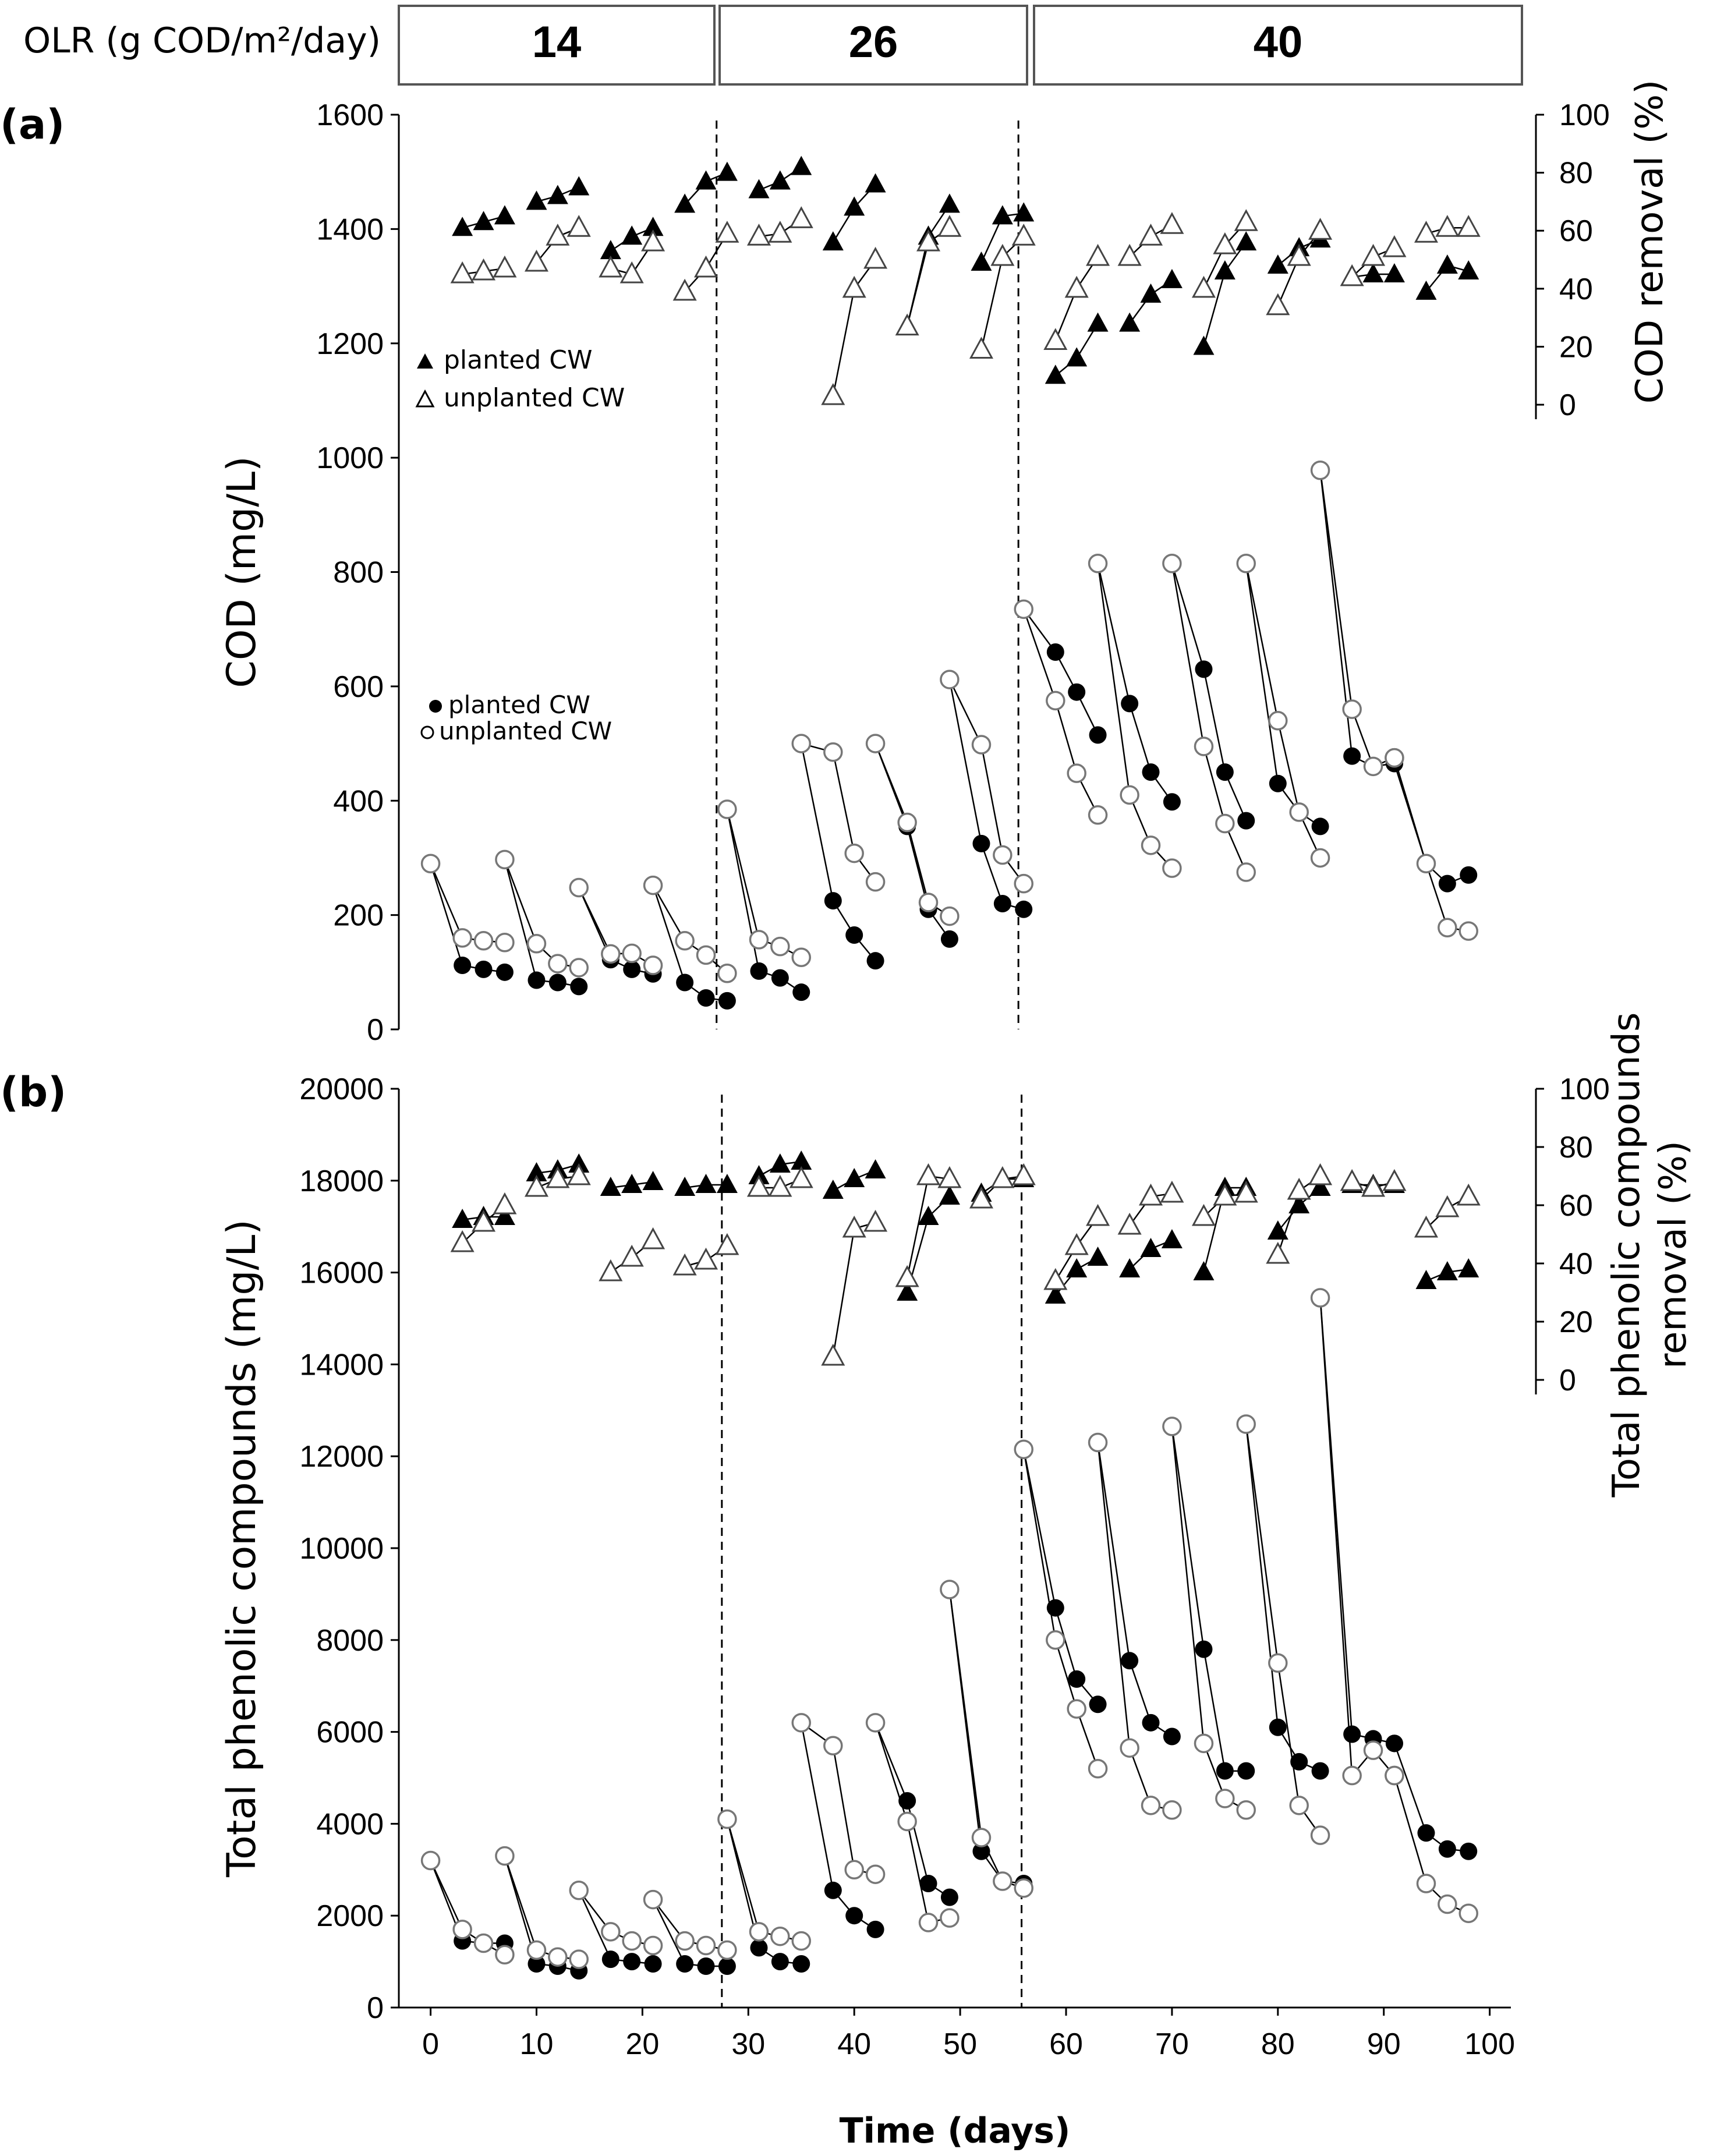 This screenshot has height=2156, width=1717. What do you see at coordinates (375, 2008) in the screenshot?
I see `left-tick-label: 0` at bounding box center [375, 2008].